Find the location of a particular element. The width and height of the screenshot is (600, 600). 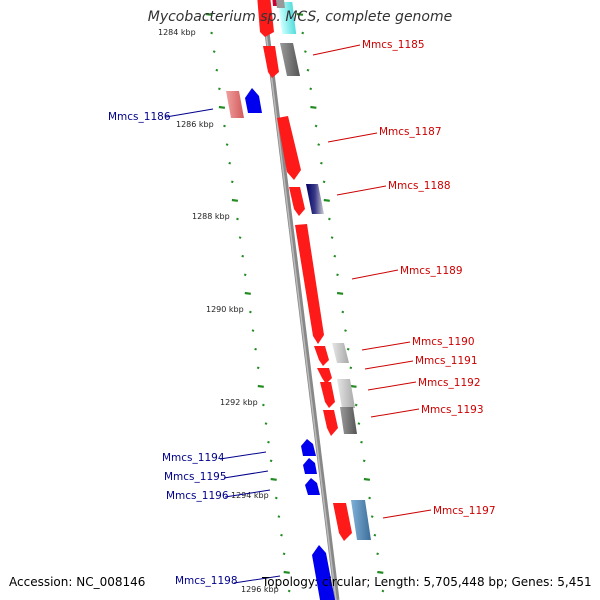

gene-label-1186: Mmcs_1186 is located at coordinates (139, 117).